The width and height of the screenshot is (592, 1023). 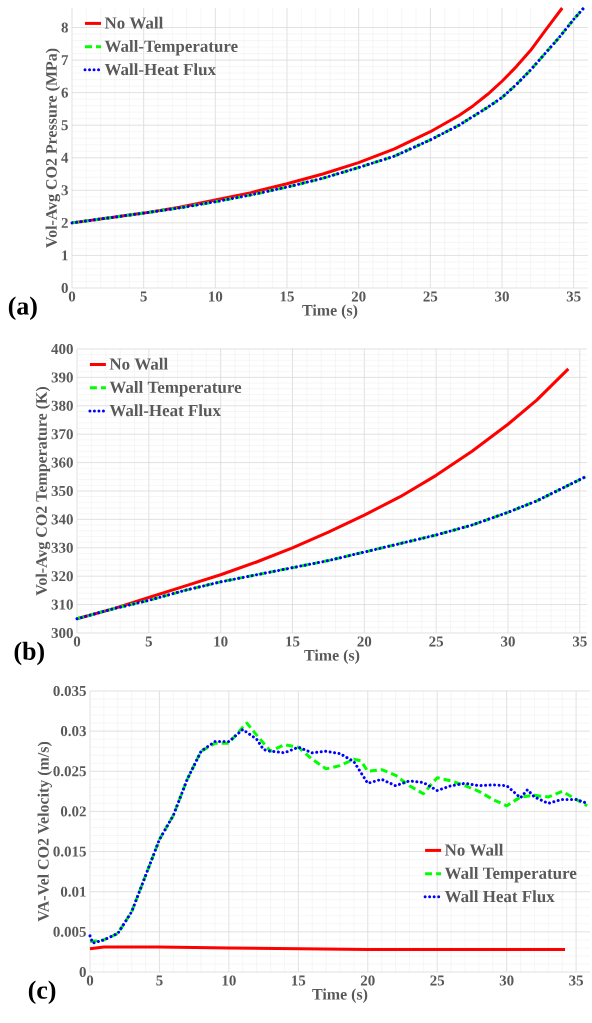 What do you see at coordinates (65, 255) in the screenshot?
I see `y-tick-label: 1` at bounding box center [65, 255].